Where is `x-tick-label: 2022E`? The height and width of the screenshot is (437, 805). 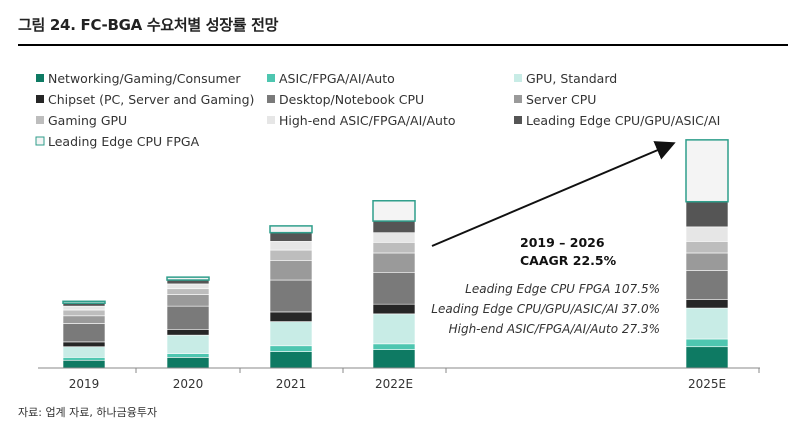
x-tick-label: 2022E is located at coordinates (394, 384).